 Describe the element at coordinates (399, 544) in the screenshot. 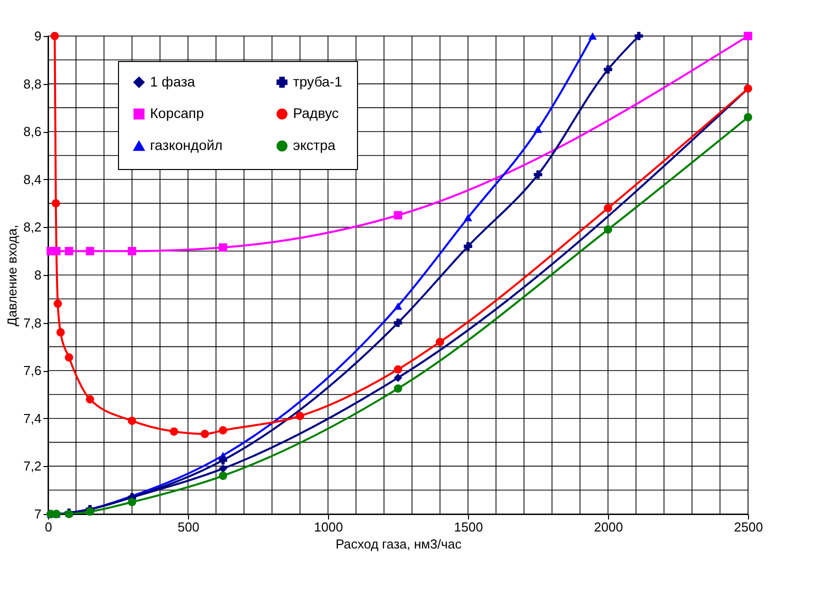

I see `x-axis-title: Расход газа, нм3/час` at that location.